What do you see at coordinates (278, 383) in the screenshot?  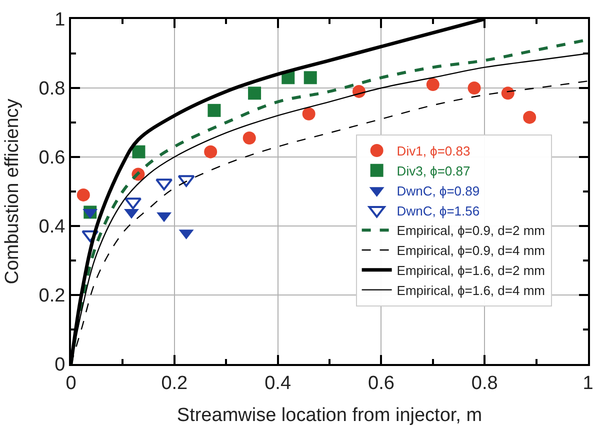 I see `x-tick-label: 0.4` at bounding box center [278, 383].